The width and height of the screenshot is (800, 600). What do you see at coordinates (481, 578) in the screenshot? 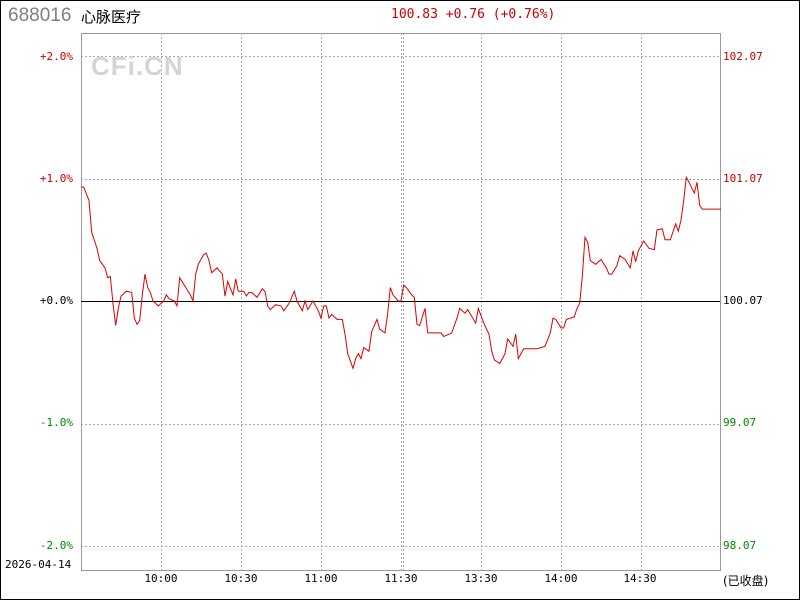
I see `x-tick-label: 13:30` at bounding box center [481, 578].